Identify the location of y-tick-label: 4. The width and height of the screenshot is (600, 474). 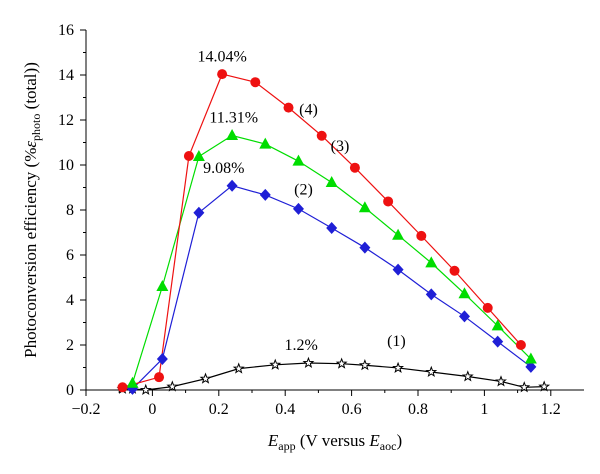
(70, 300).